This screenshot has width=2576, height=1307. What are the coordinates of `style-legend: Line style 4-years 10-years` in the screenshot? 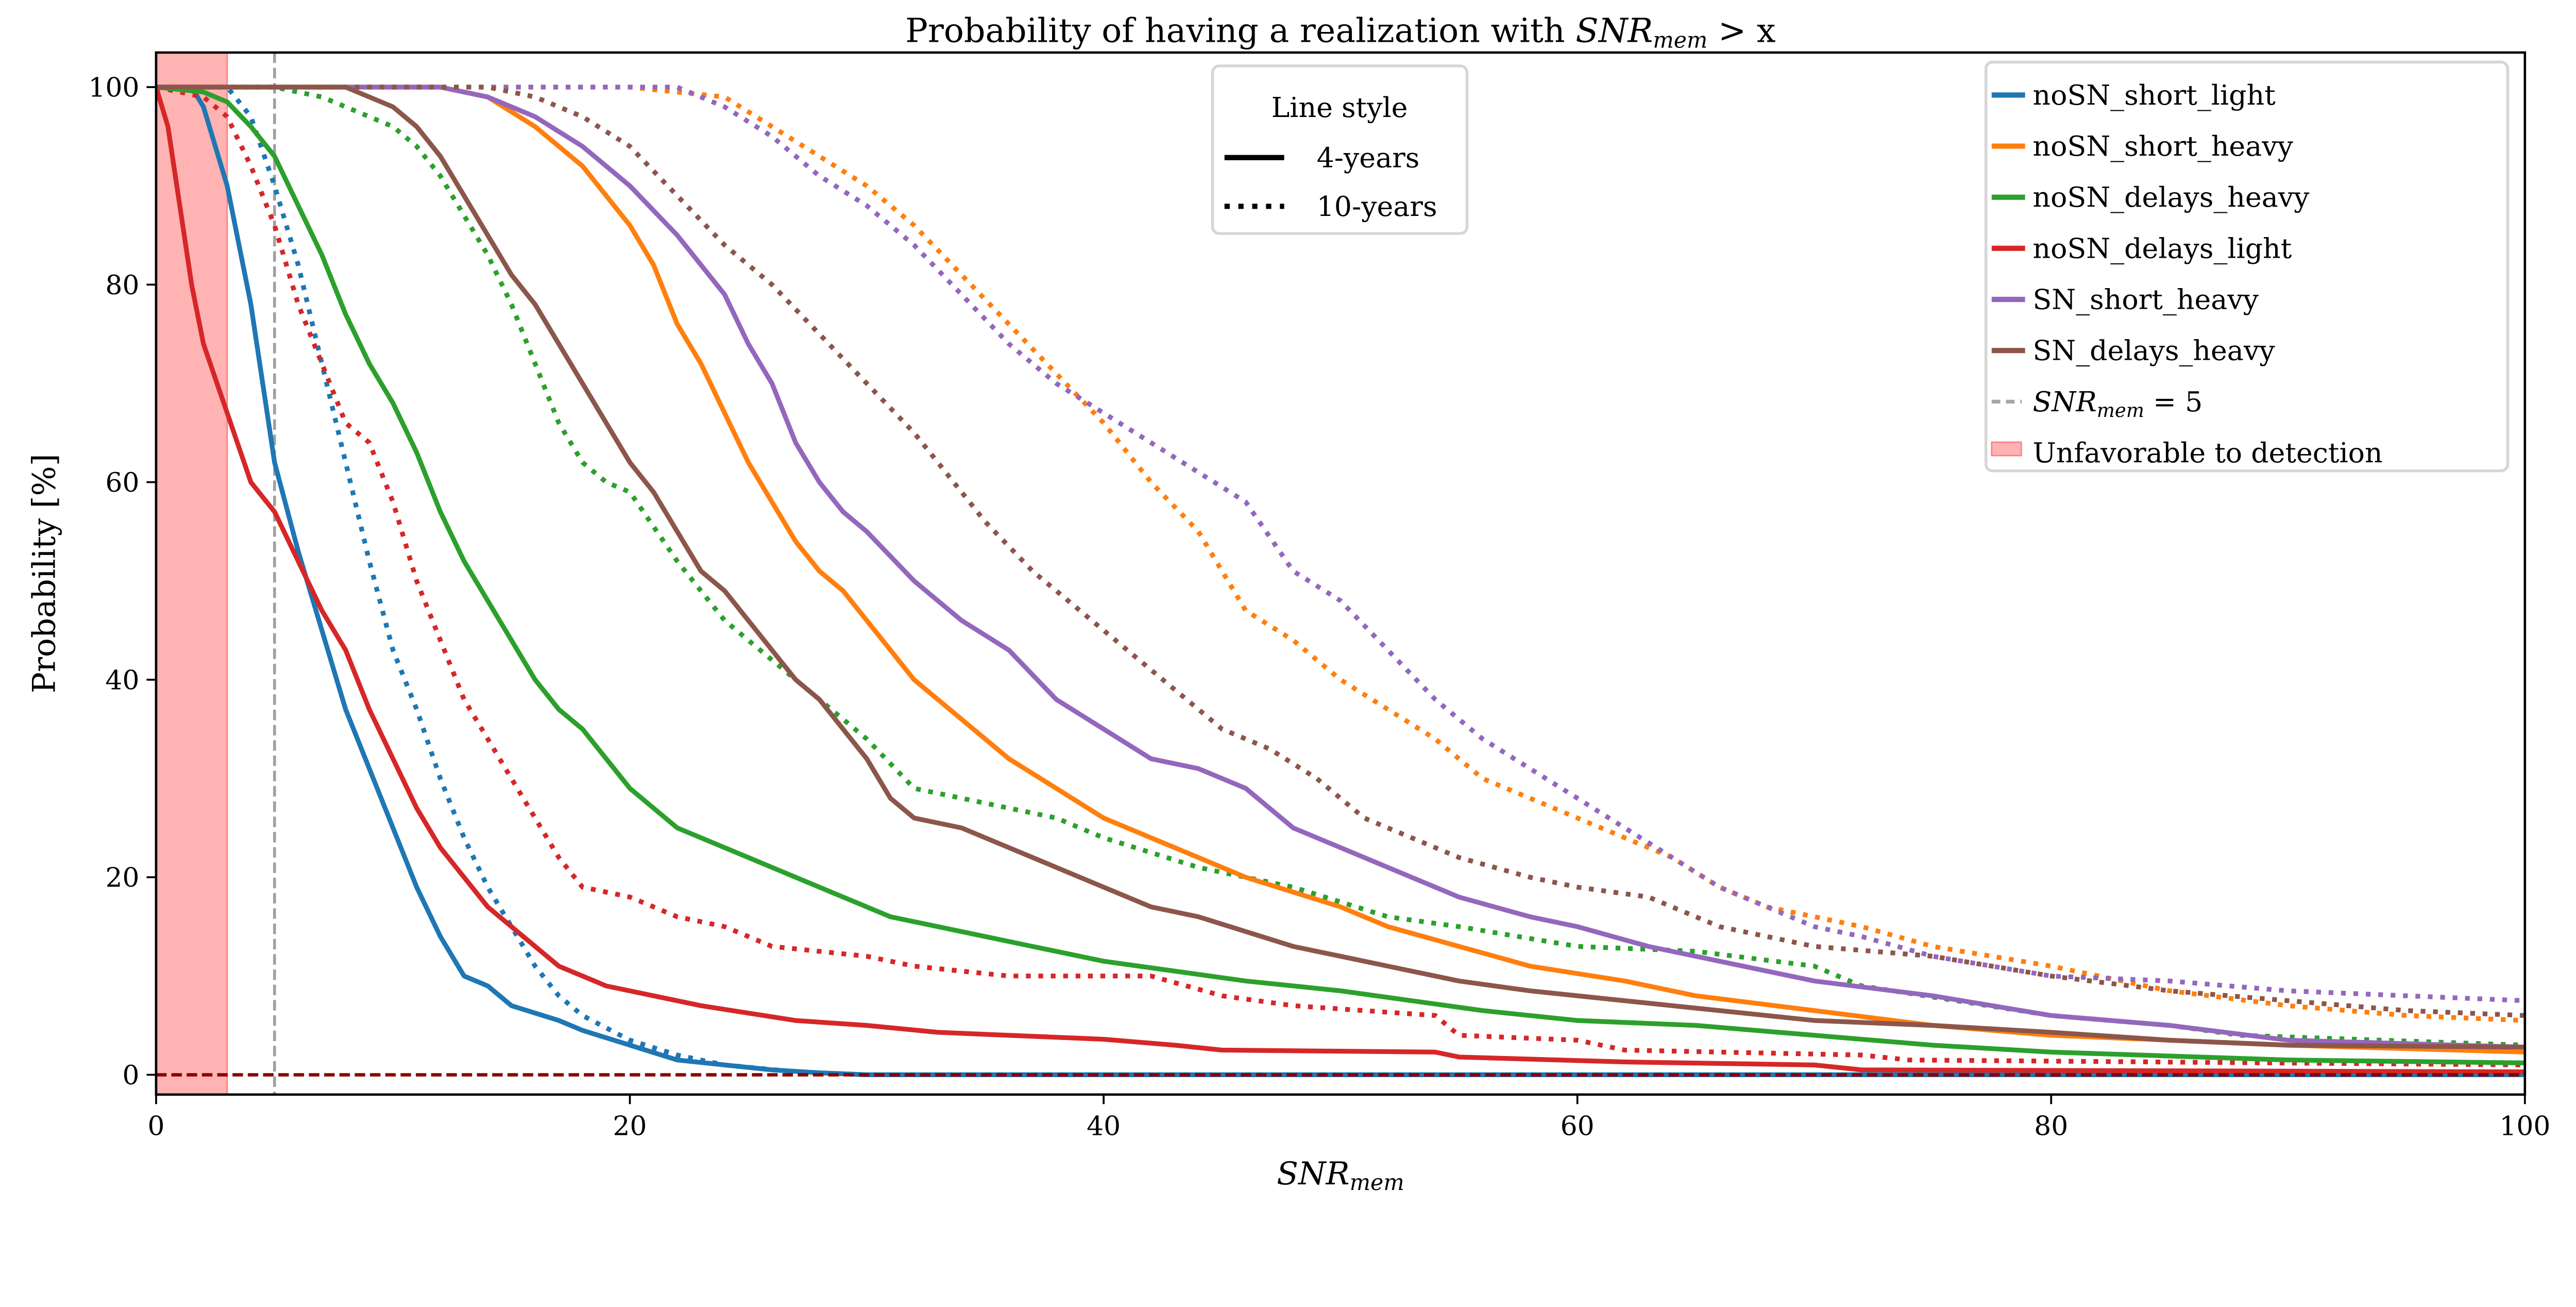 It's located at (1340, 149).